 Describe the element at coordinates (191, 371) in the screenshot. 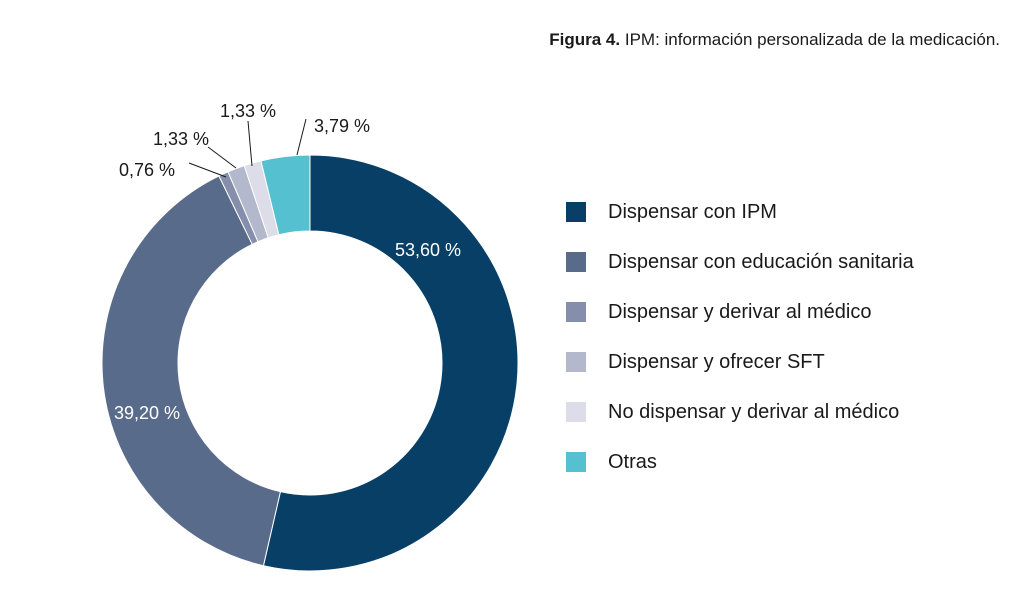

I see `slice-dispensar-con-educacion-sanitaria` at that location.